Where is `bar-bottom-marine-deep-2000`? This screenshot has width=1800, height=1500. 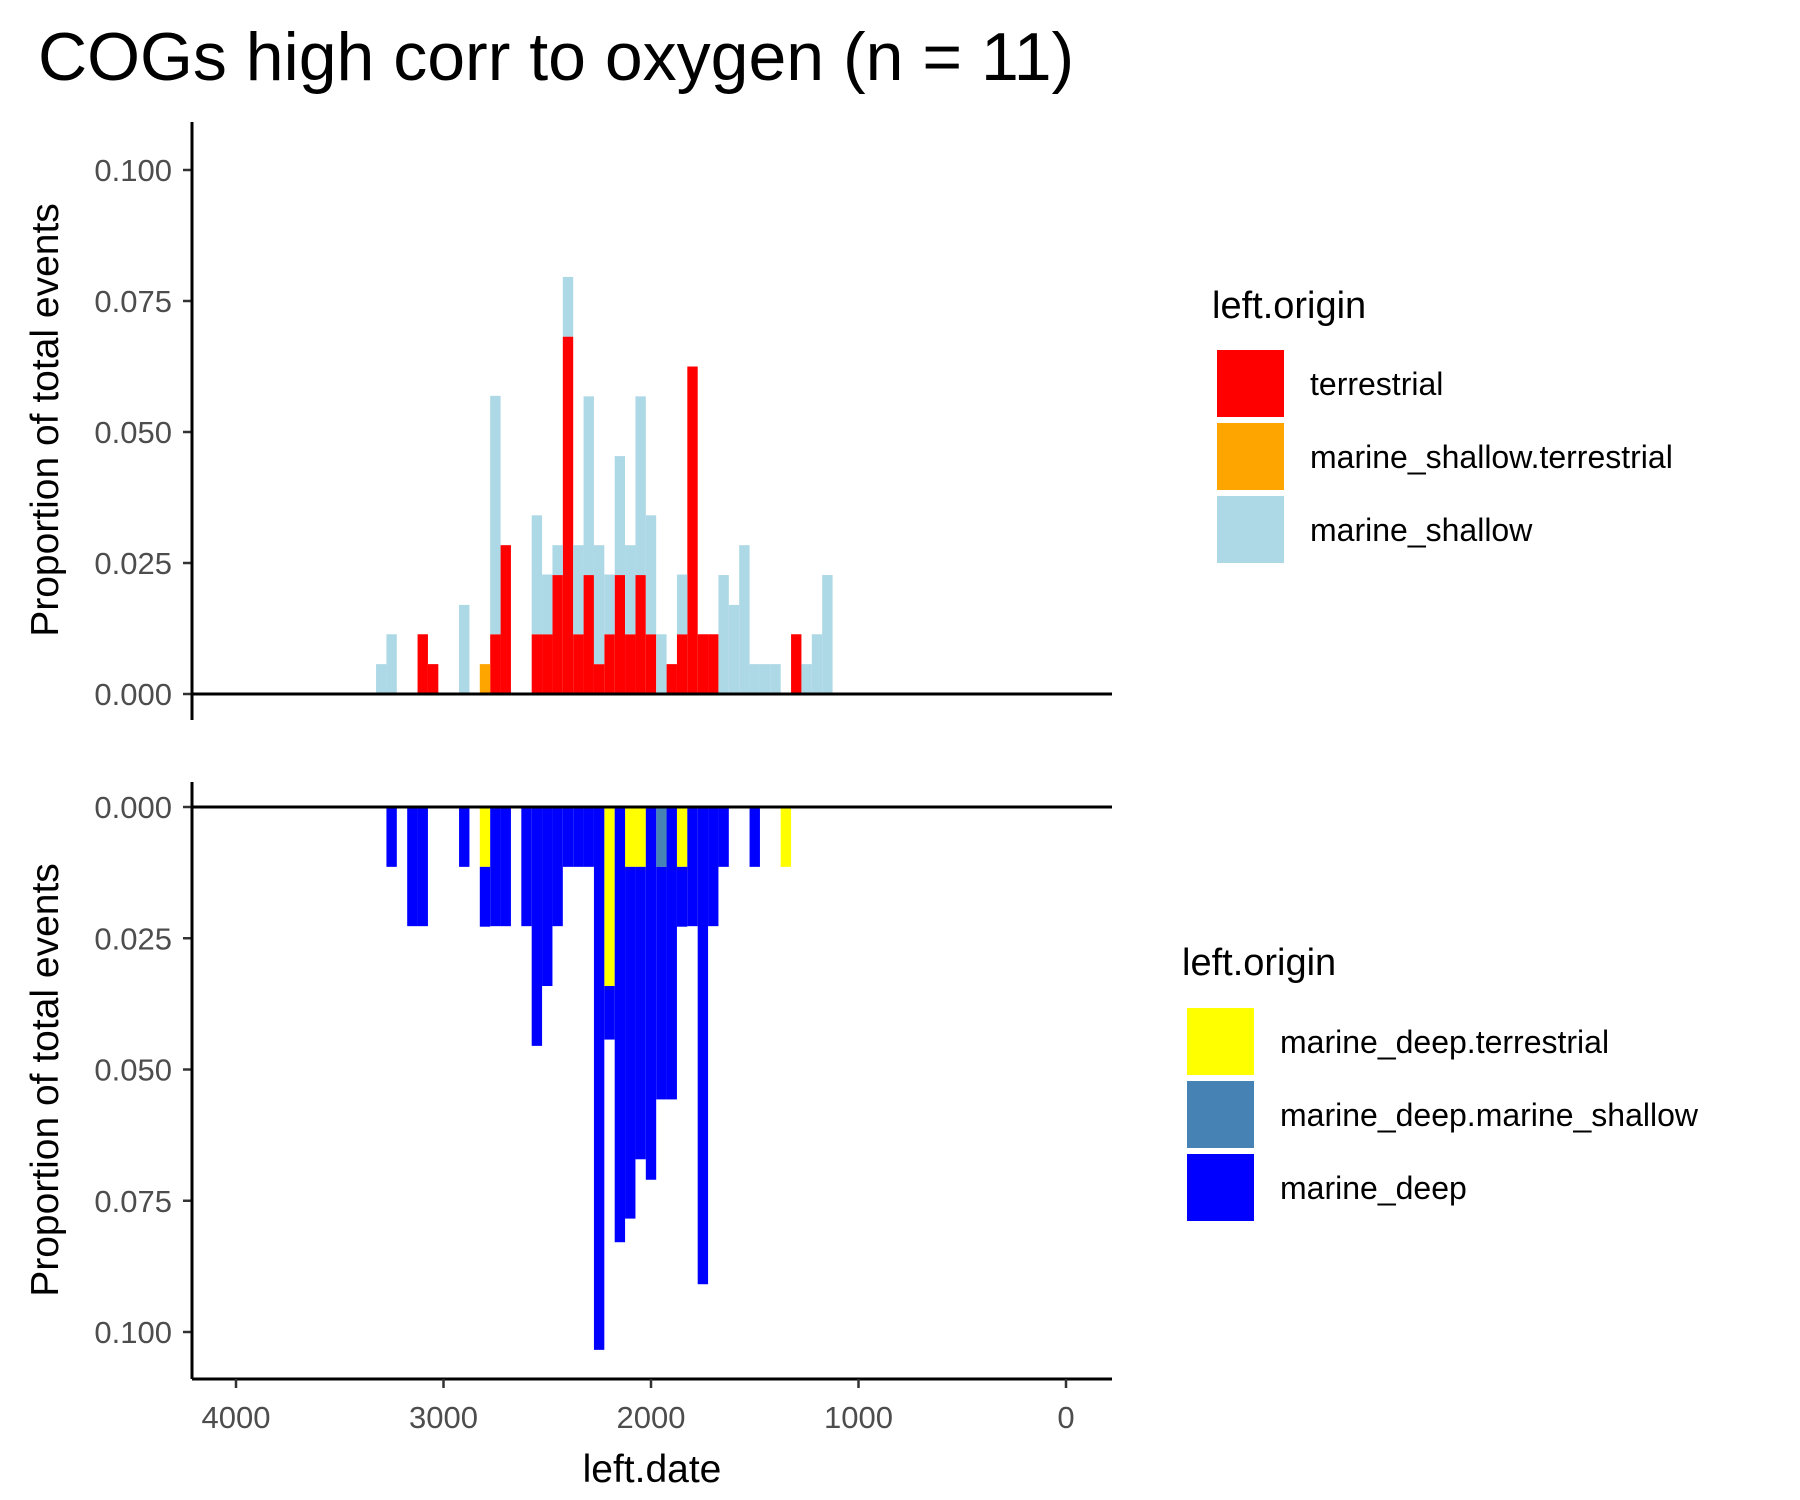 bar-bottom-marine-deep-2000 is located at coordinates (651, 993).